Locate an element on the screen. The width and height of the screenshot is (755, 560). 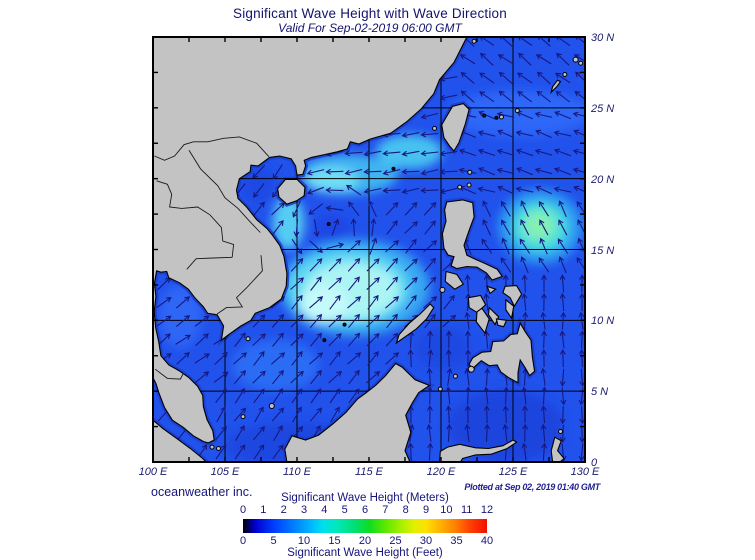
land-mindoro is located at coordinates (454, 280).